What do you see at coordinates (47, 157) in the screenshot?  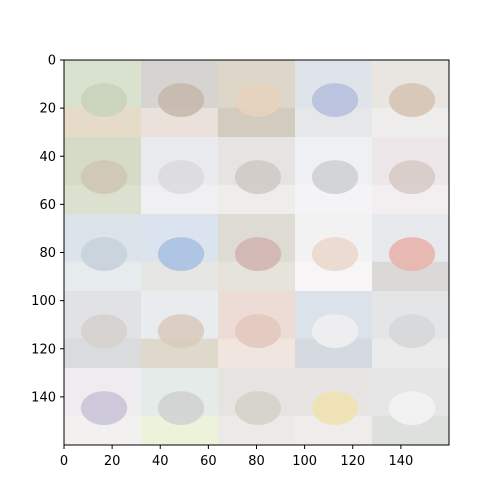 I see `y-tick-label: 40` at bounding box center [47, 157].